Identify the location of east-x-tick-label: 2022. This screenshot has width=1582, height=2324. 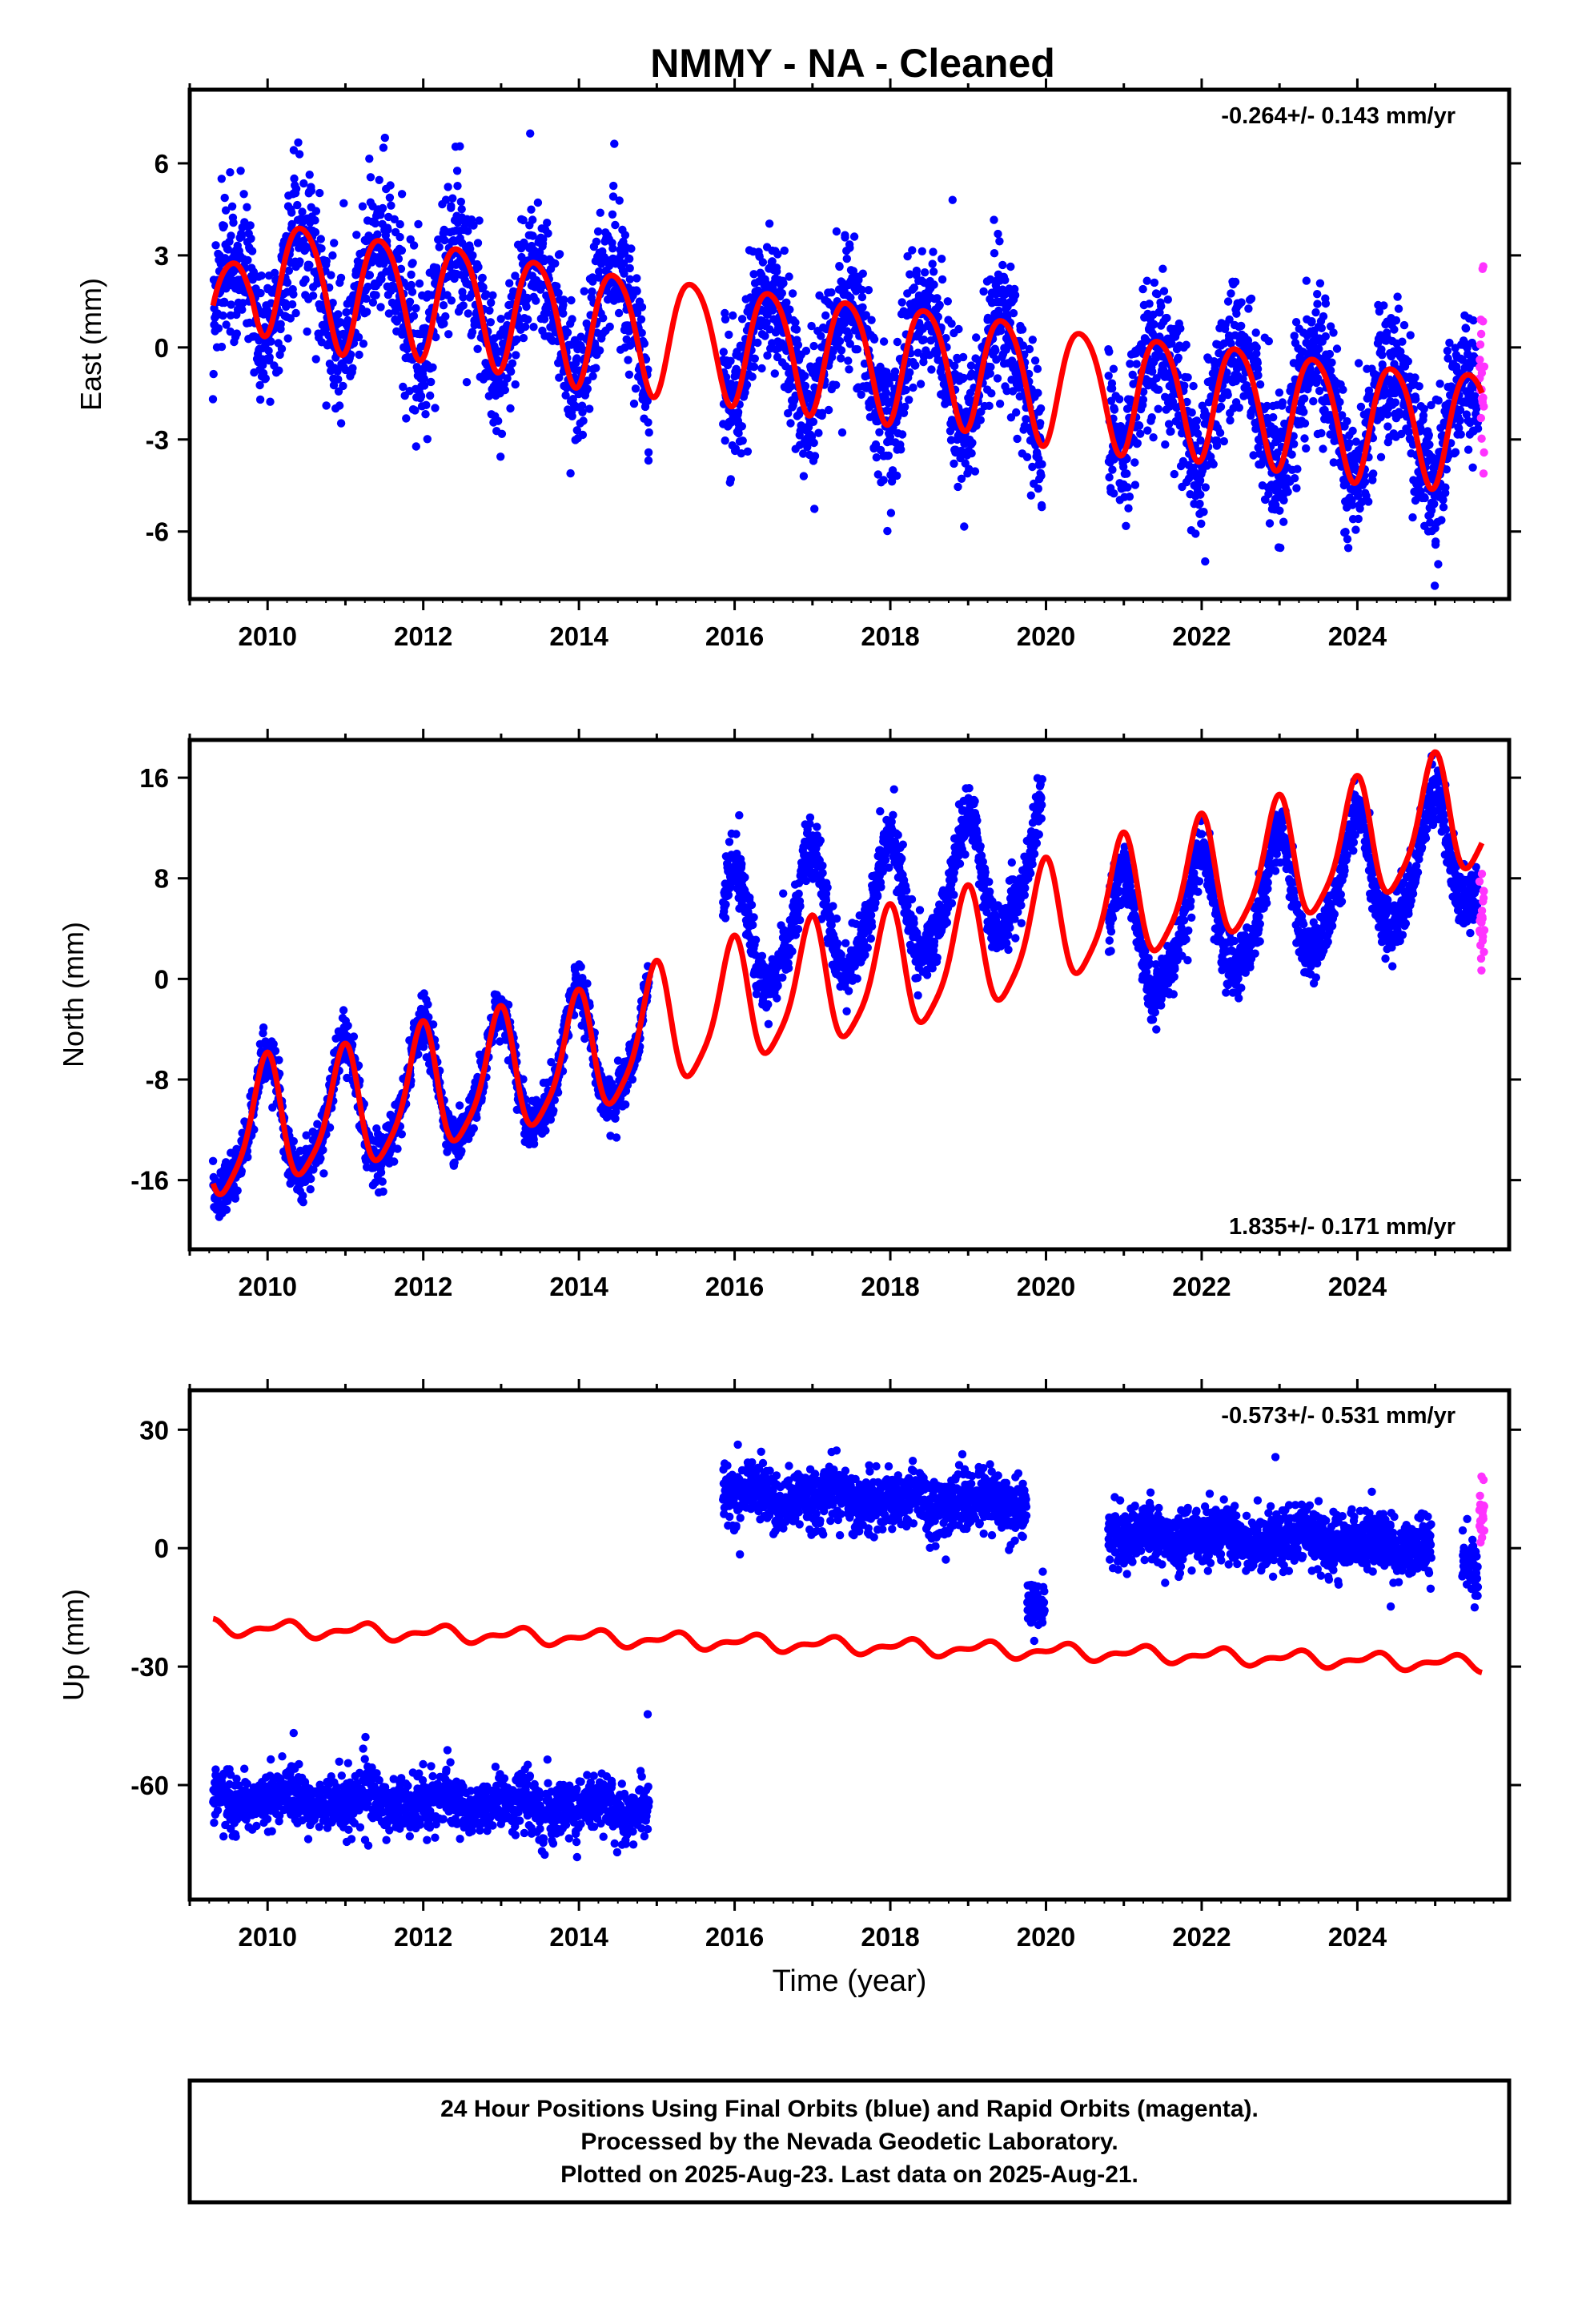
(1201, 636).